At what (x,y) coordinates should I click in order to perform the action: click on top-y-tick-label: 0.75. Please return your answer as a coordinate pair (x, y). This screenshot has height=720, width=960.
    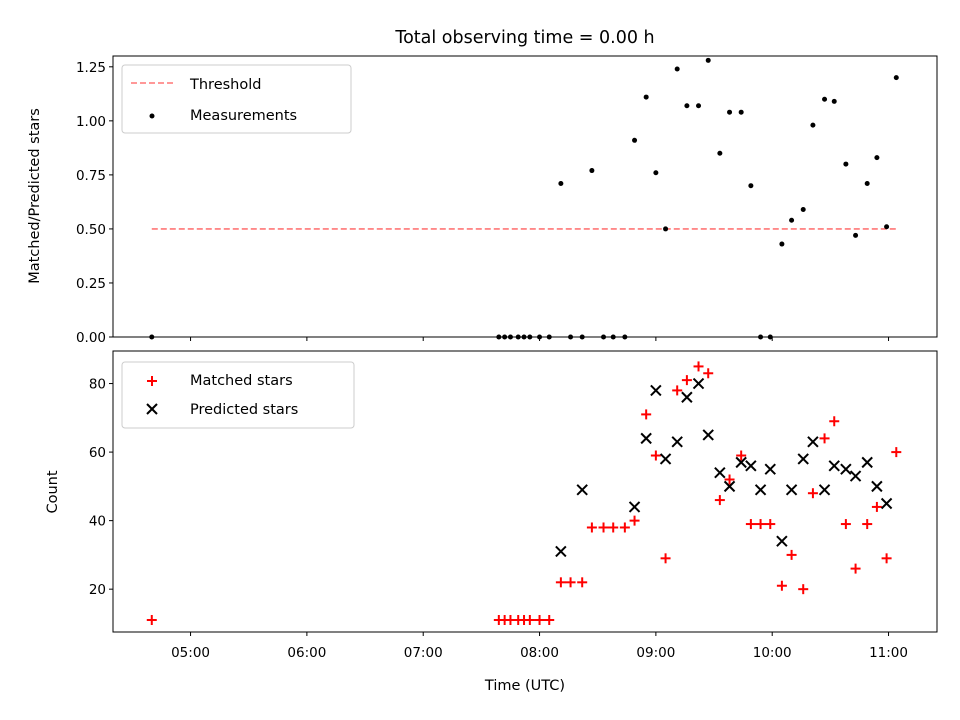
    Looking at the image, I should click on (91, 176).